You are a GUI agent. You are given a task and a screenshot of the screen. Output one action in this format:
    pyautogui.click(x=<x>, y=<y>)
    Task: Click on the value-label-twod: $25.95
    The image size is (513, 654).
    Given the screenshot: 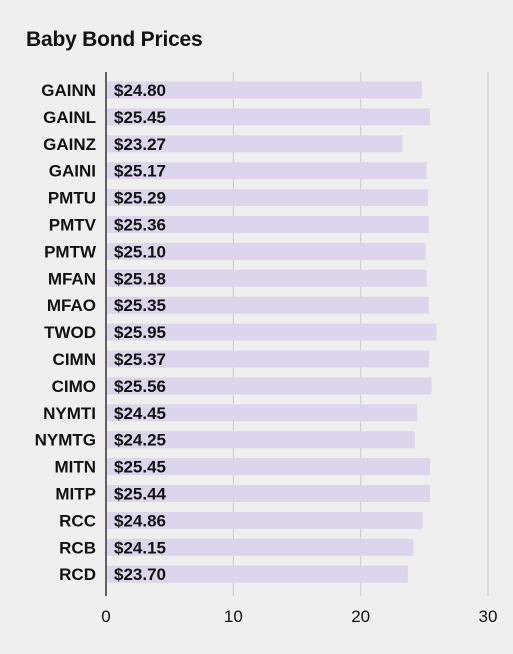 What is the action you would take?
    pyautogui.click(x=140, y=332)
    